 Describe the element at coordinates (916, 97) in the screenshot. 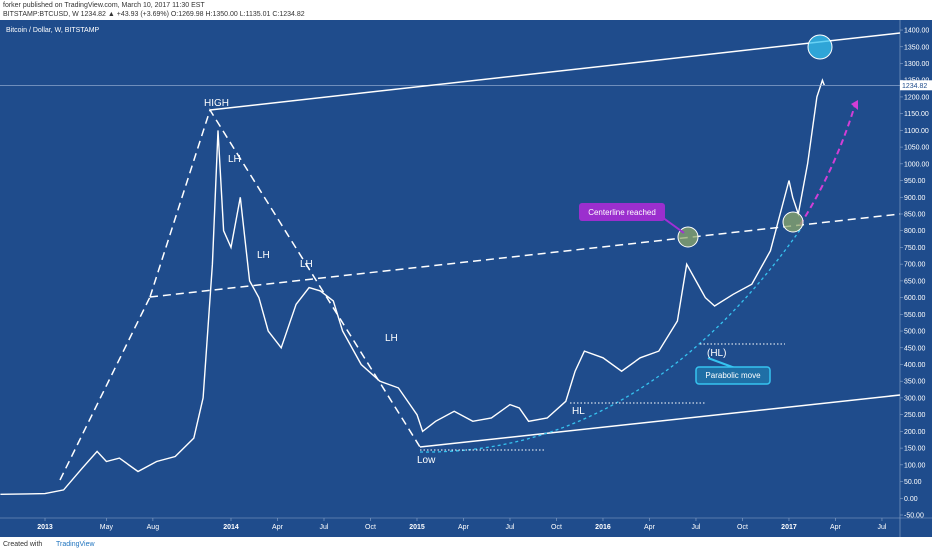

I see `y-tick-label: 1200.00` at that location.